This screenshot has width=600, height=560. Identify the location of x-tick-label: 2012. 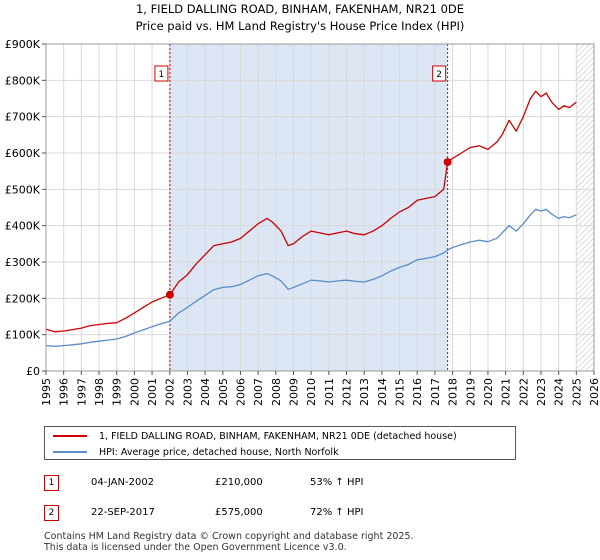
(347, 392).